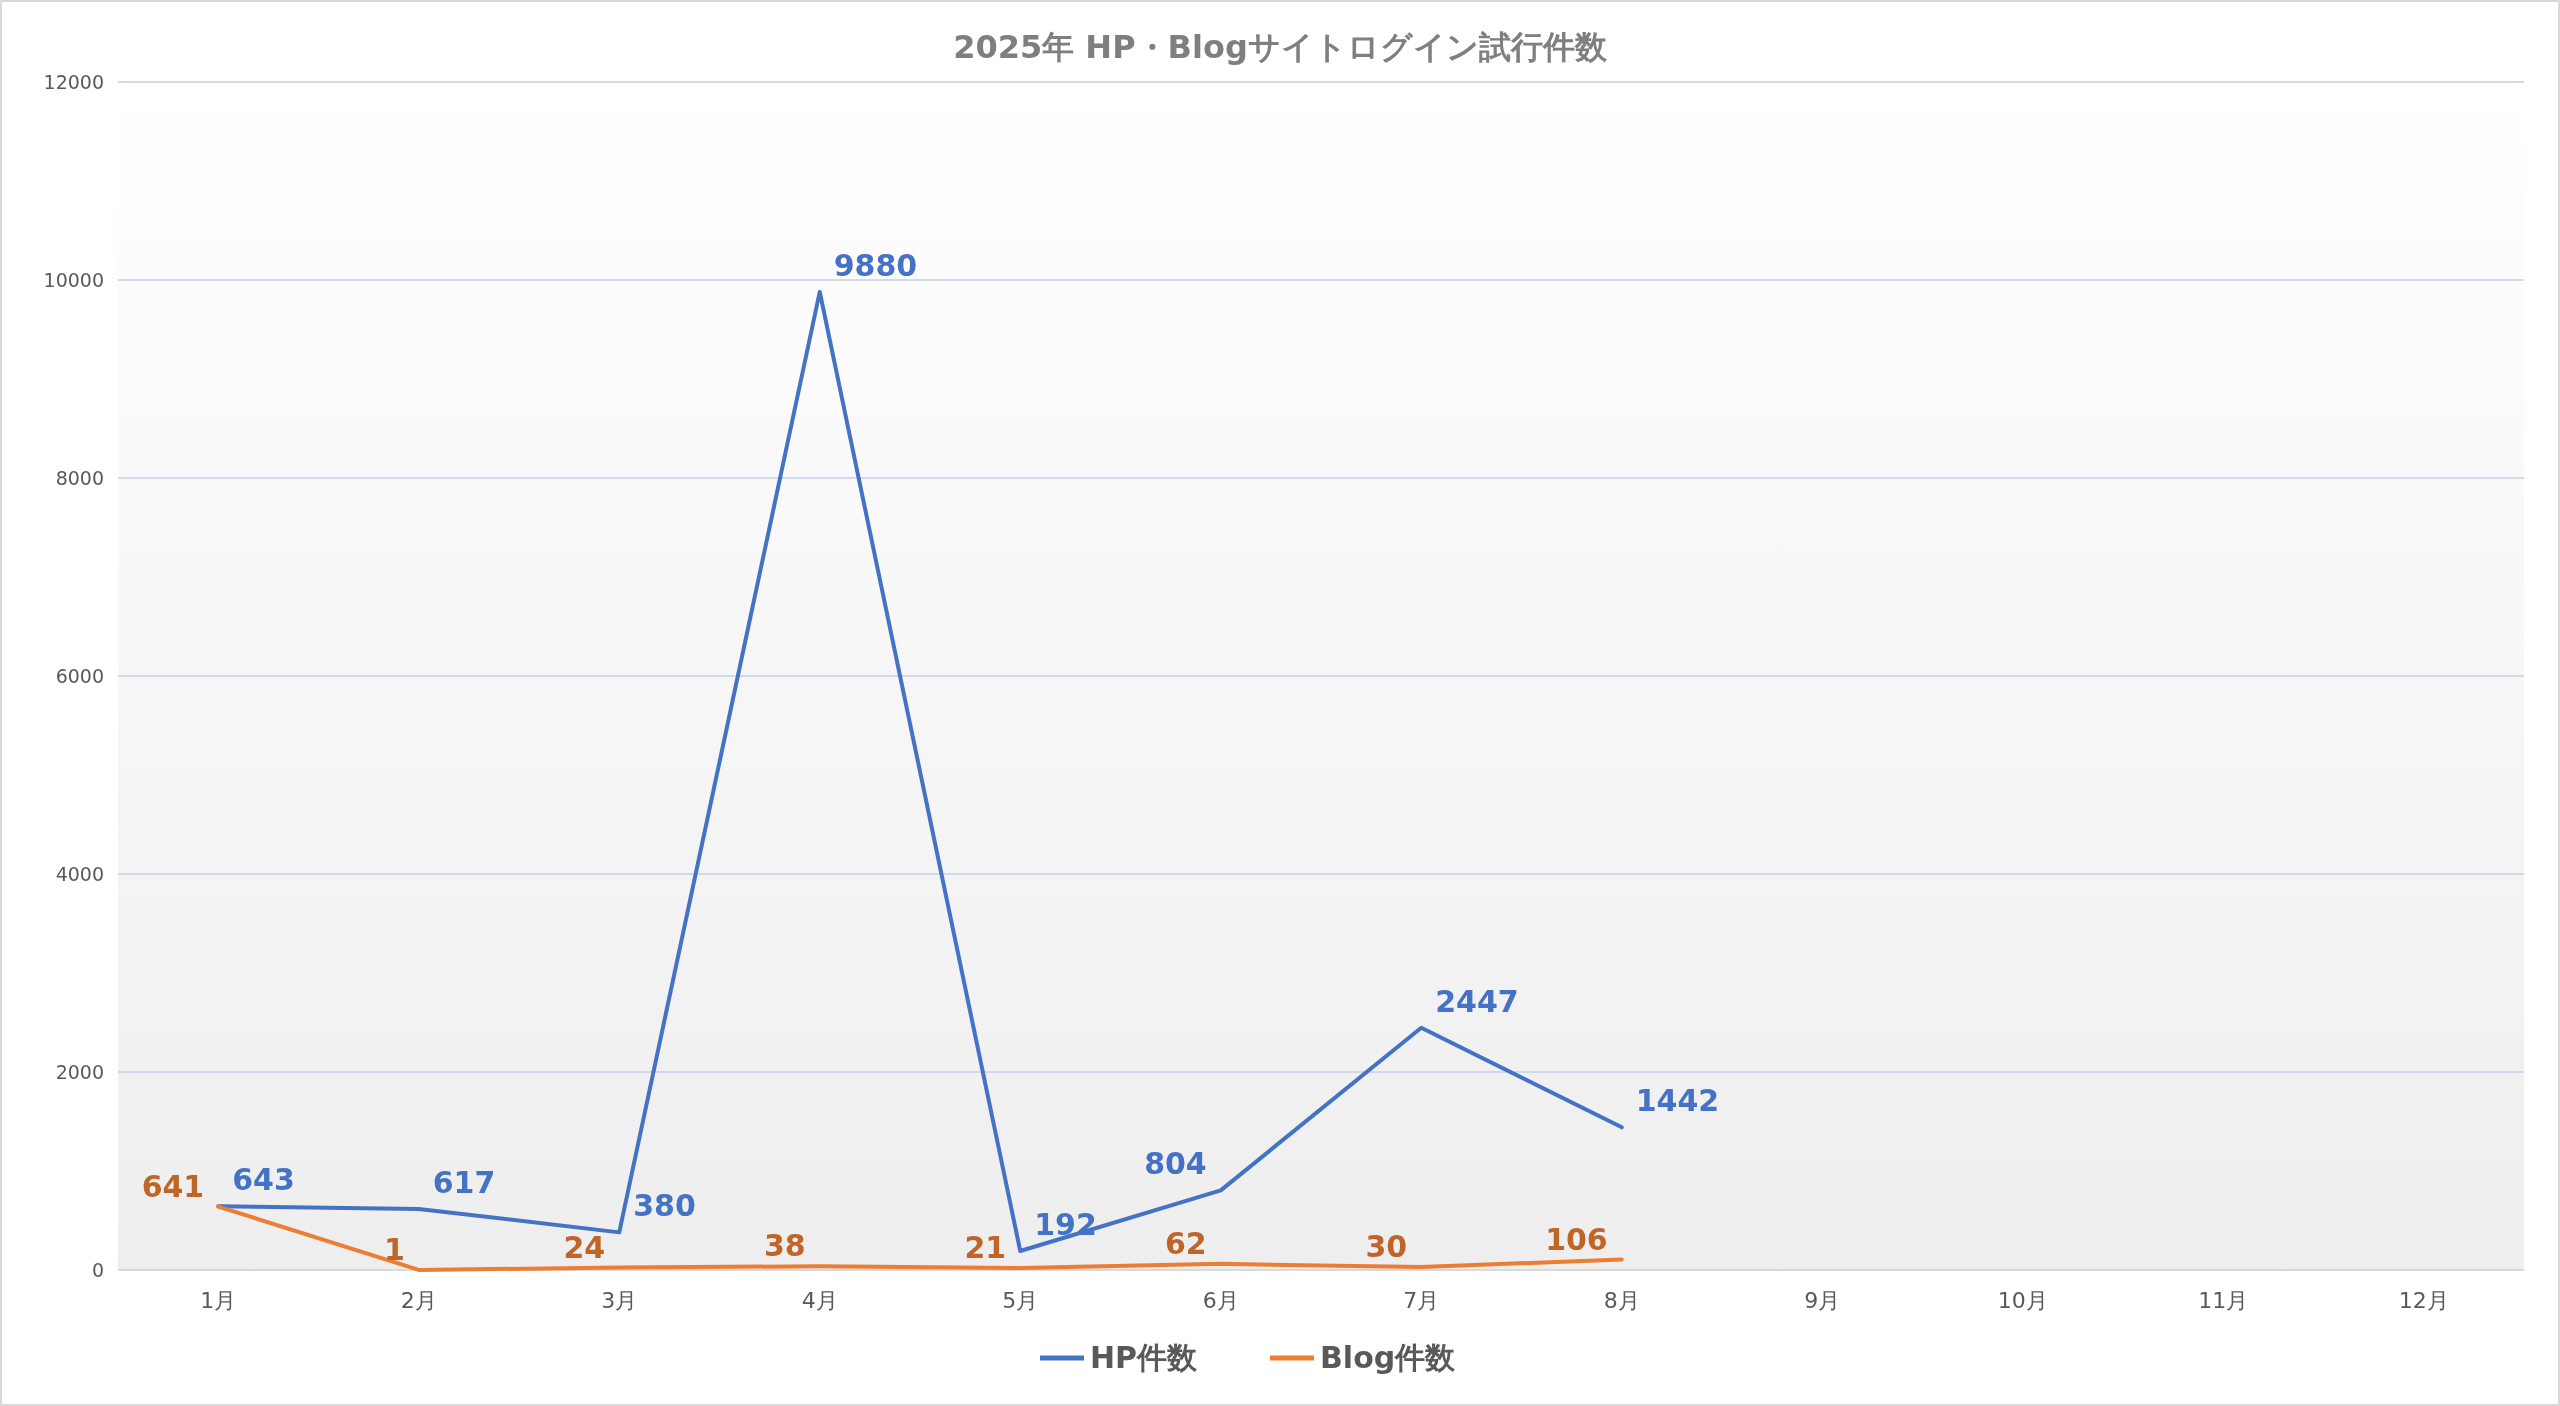 This screenshot has width=2560, height=1406. Describe the element at coordinates (785, 1246) in the screenshot. I see `data-label: 38` at that location.